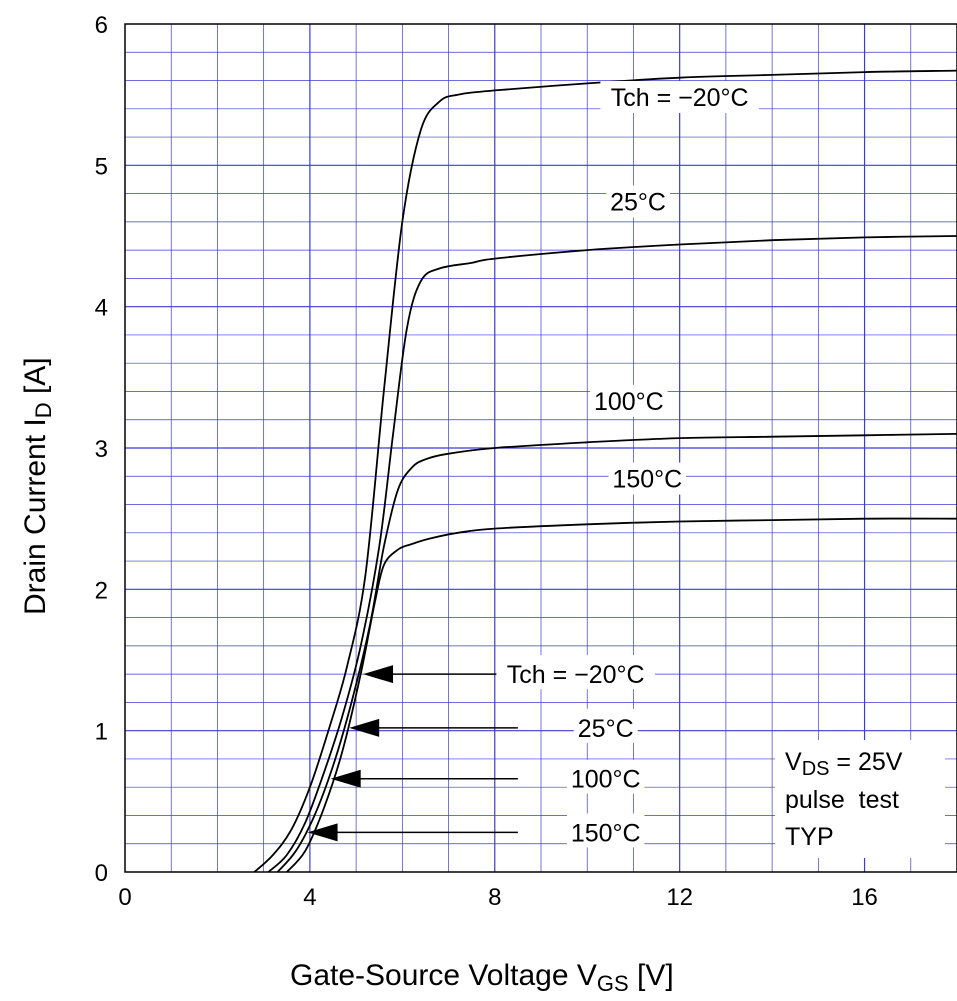  What do you see at coordinates (494, 897) in the screenshot?
I see `x-tick-label: 8` at bounding box center [494, 897].